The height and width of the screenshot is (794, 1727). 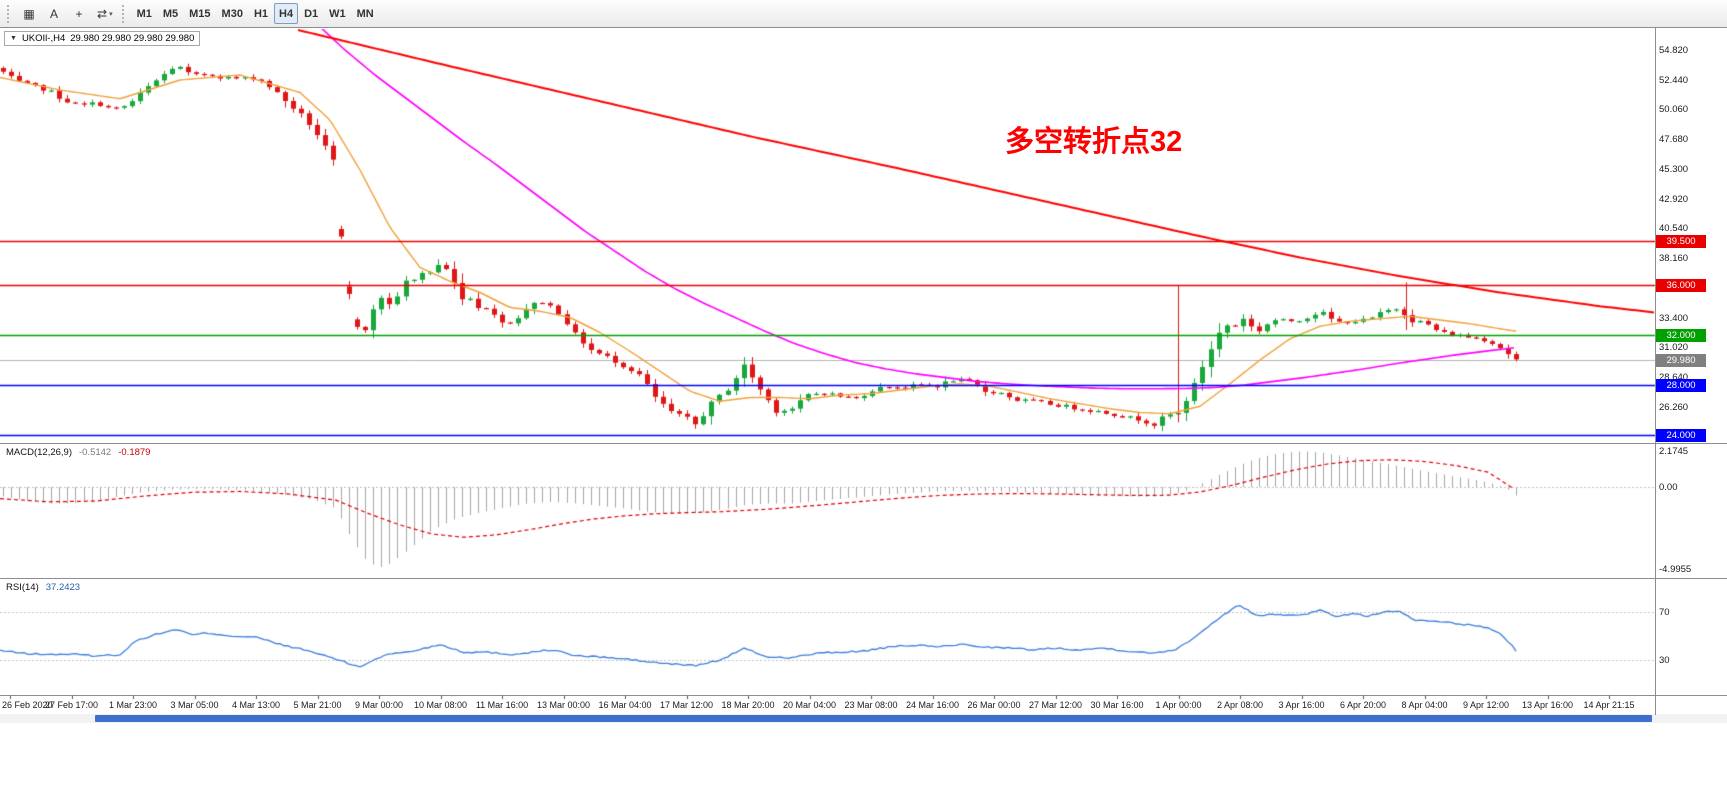 What do you see at coordinates (1178, 705) in the screenshot?
I see `time-axis-label: 1 Apr 00:00` at bounding box center [1178, 705].